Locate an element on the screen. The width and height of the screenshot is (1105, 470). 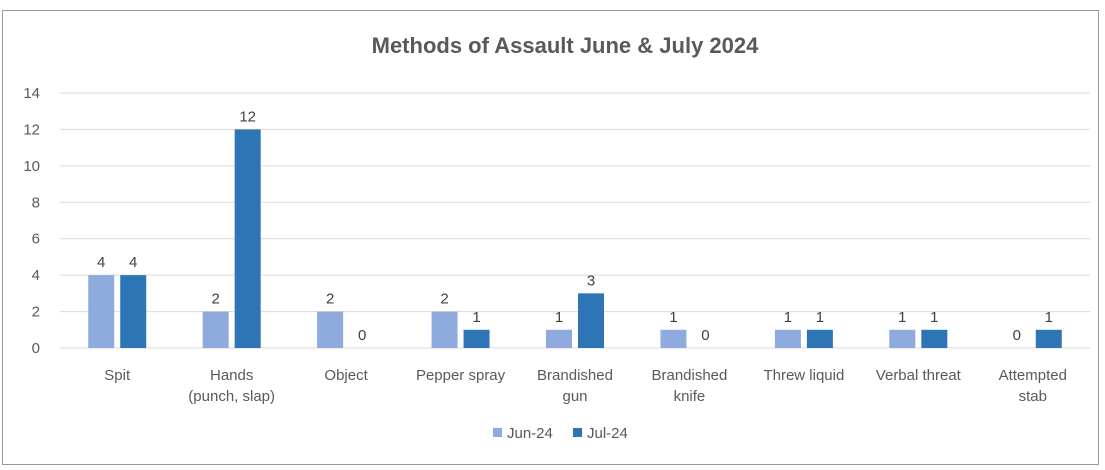
category-label: Verbal threat is located at coordinates (919, 375).